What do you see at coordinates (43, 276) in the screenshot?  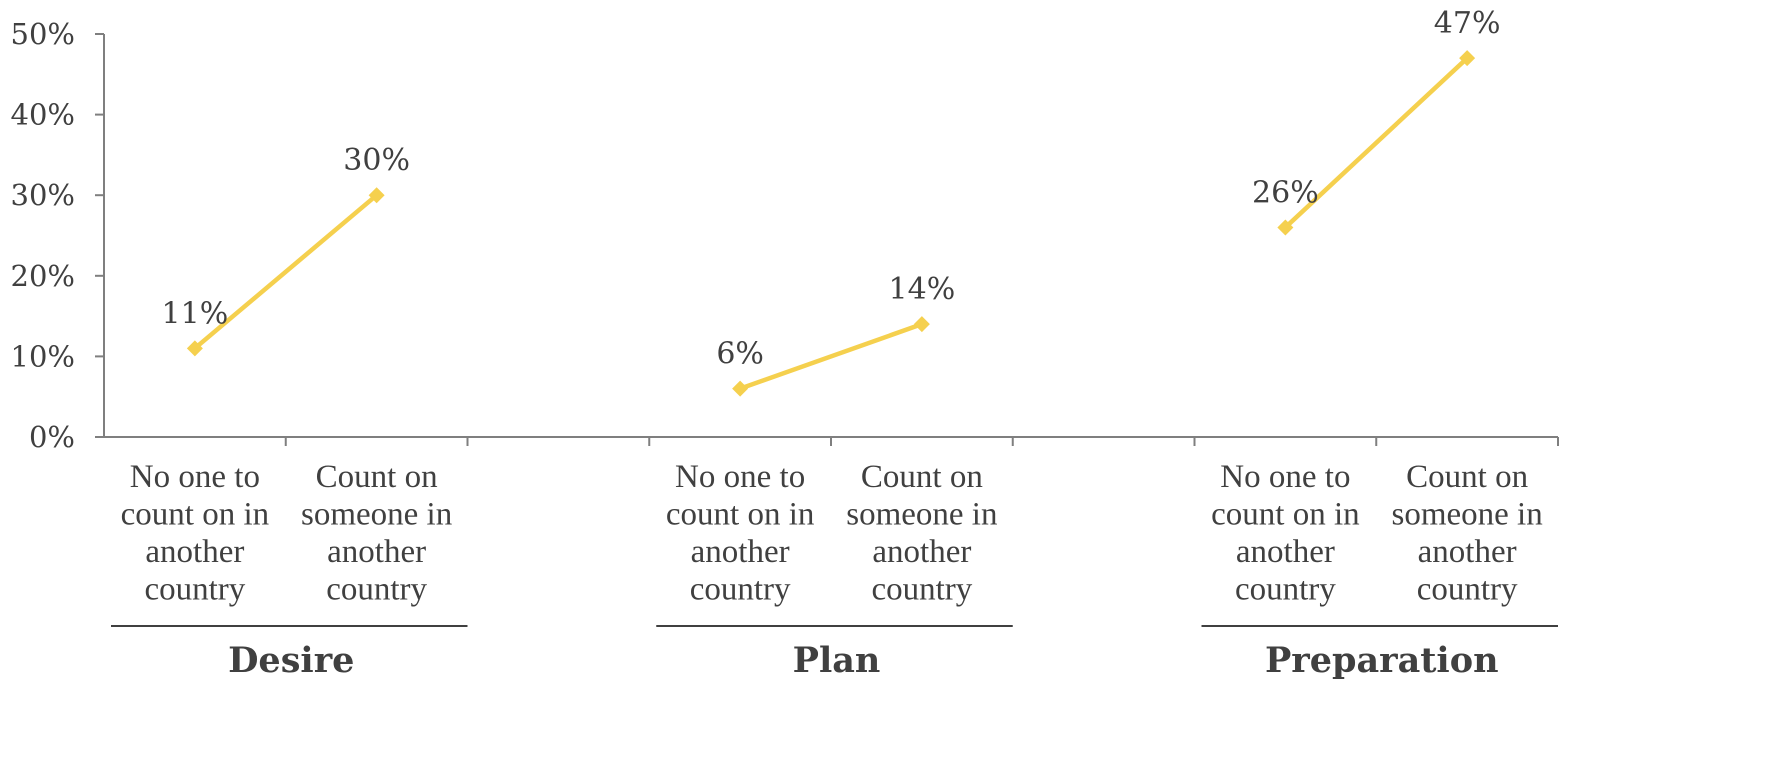 I see `y-tick-label: 20%` at bounding box center [43, 276].